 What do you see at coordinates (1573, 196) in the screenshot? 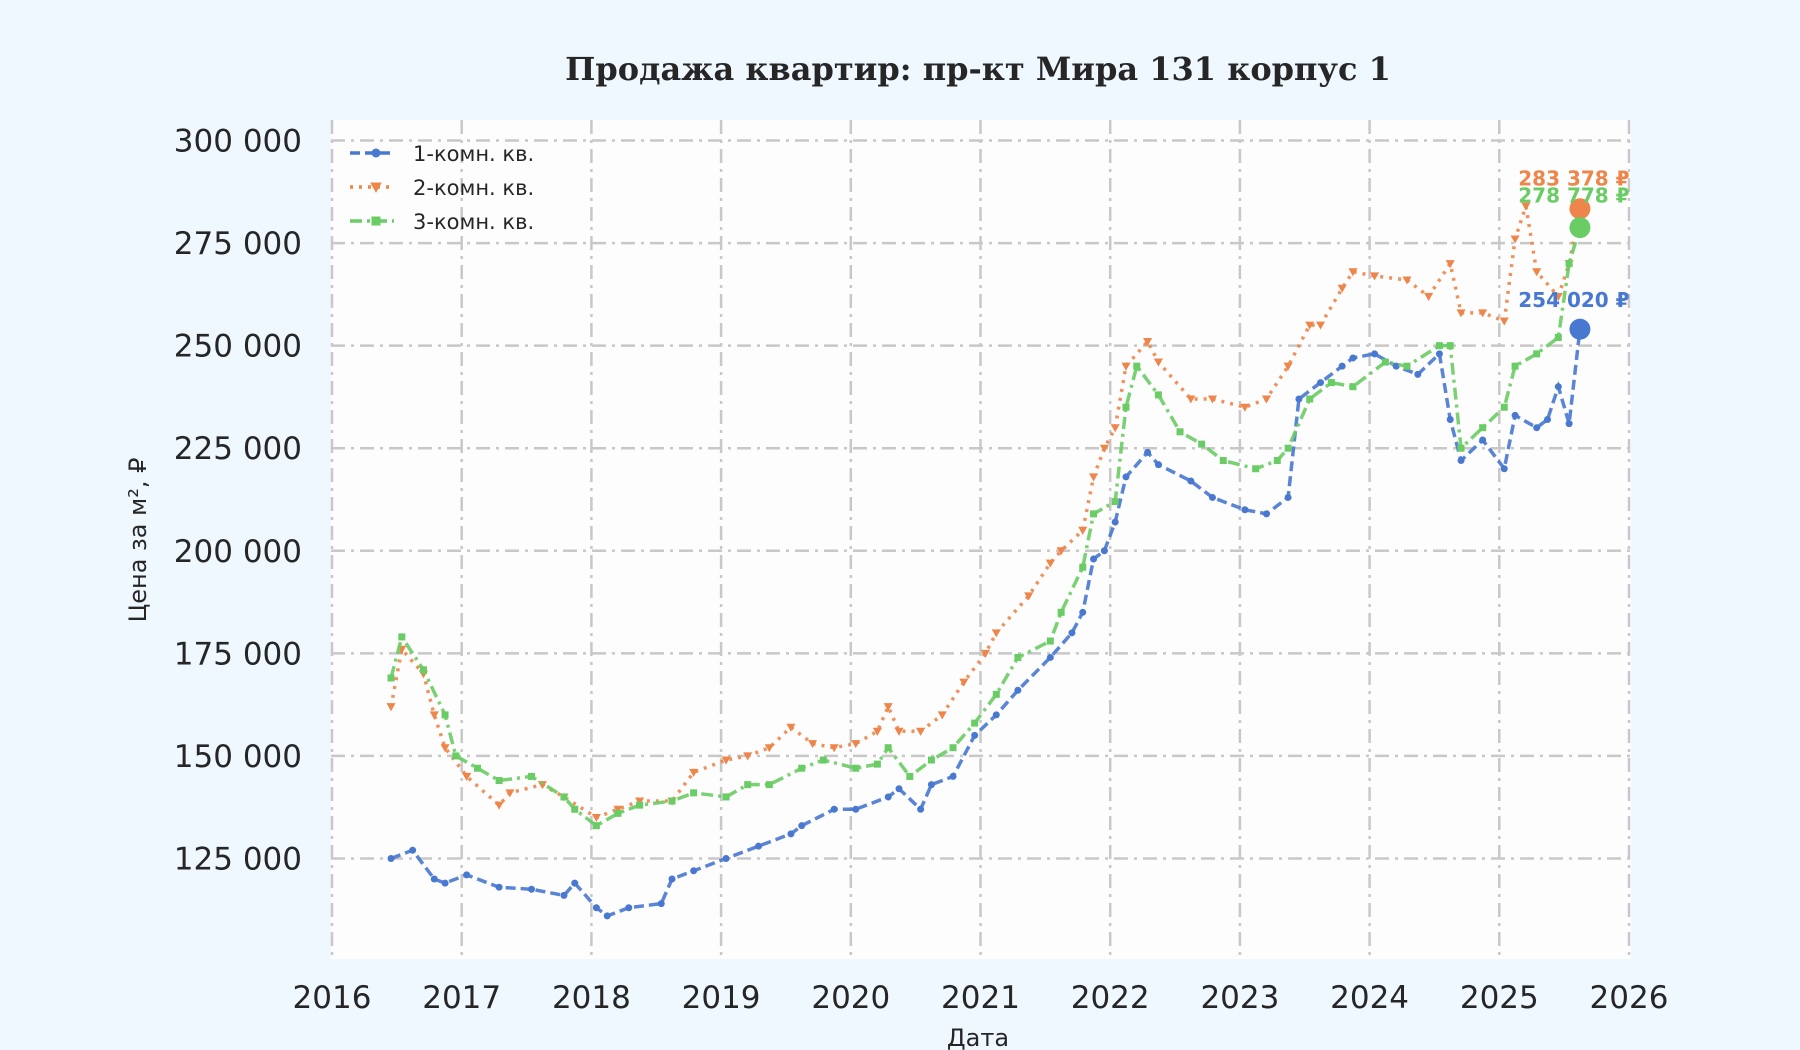
I see `last-value-label: 278 778 ₽` at bounding box center [1573, 196].